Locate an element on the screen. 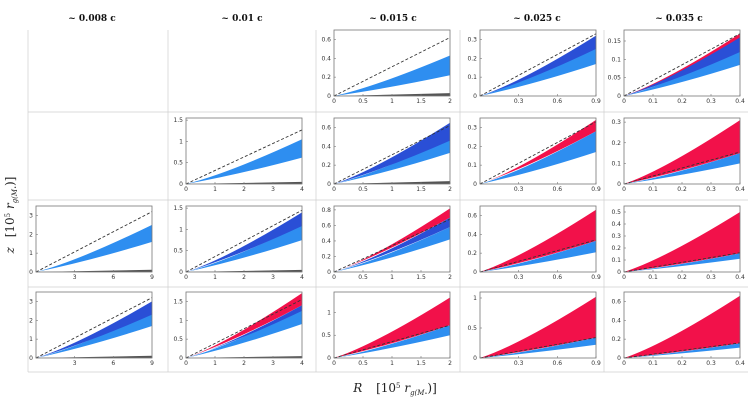 The image size is (748, 401). x-axis-label-units: [10 is located at coordinates (386, 388).